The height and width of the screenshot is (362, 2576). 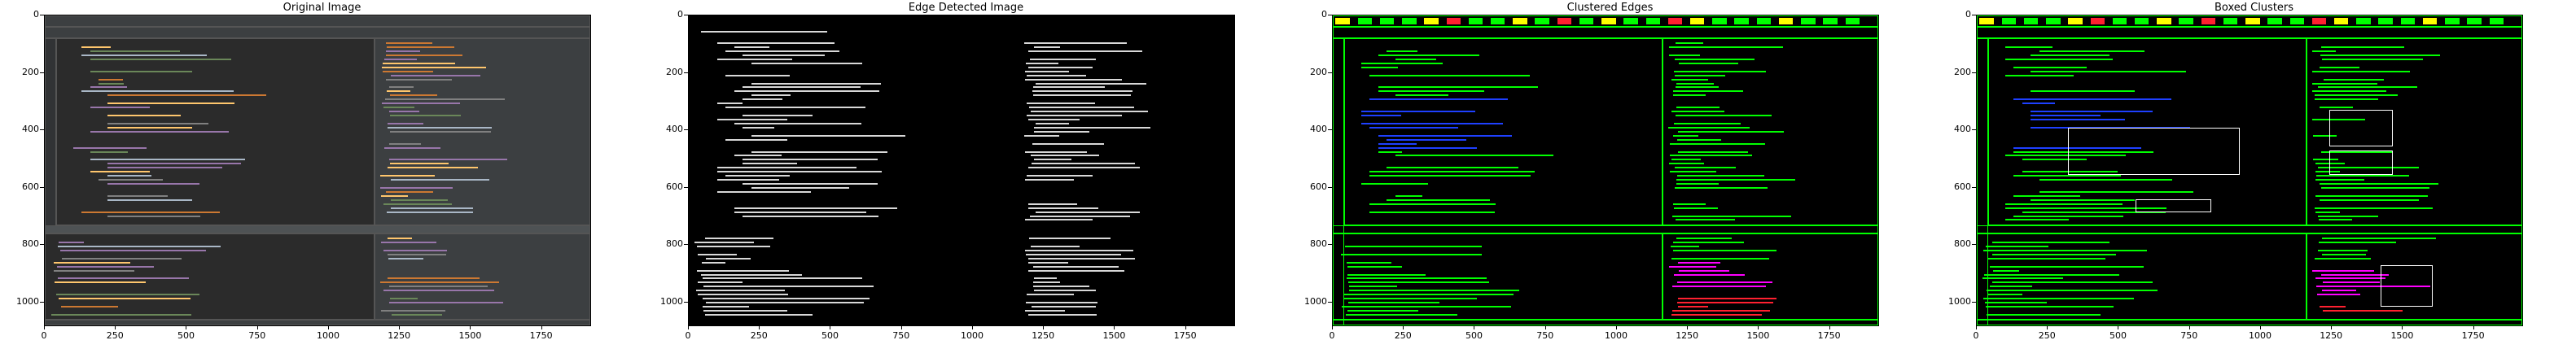 I want to click on x-tick-label: 750, so click(x=2189, y=335).